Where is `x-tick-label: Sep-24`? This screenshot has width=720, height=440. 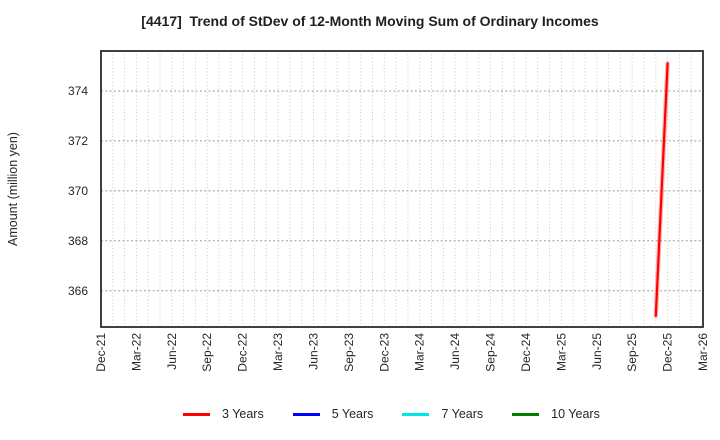 x-tick-label: Sep-24 is located at coordinates (491, 352).